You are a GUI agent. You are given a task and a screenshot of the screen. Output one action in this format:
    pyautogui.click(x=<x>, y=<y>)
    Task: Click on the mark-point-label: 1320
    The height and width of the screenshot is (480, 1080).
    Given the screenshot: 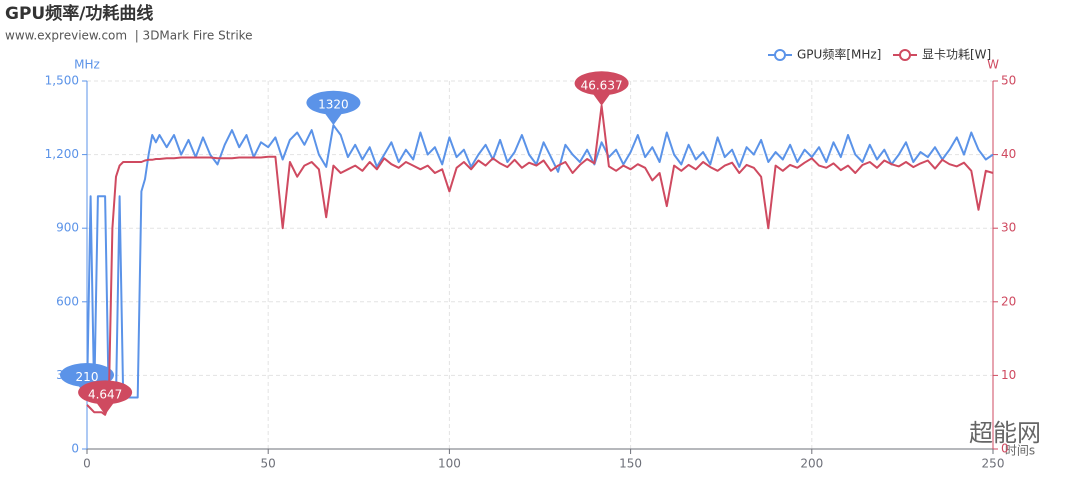 What is the action you would take?
    pyautogui.click(x=333, y=105)
    